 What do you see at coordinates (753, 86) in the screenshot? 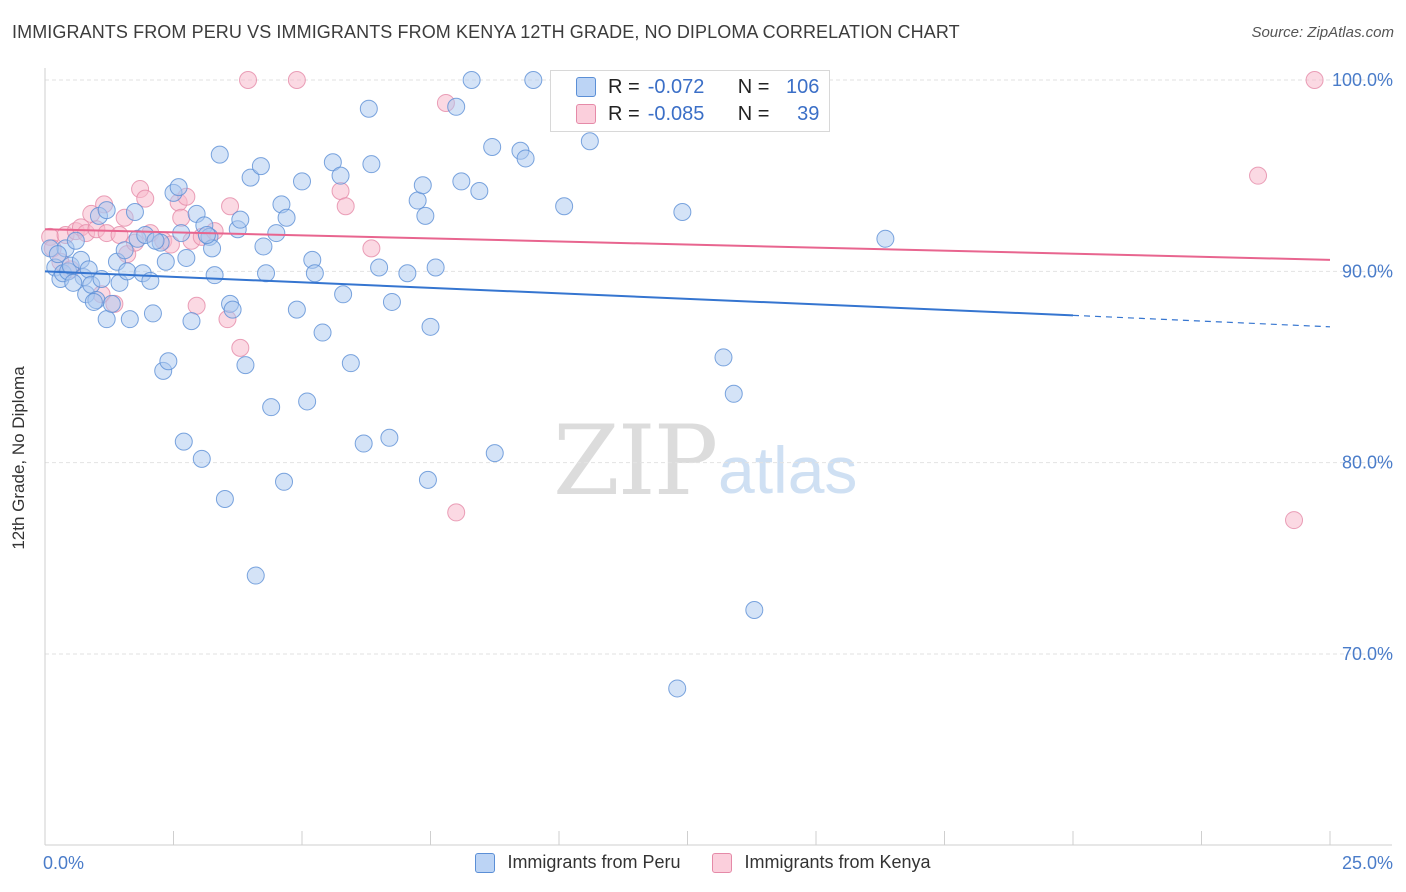
I see `peru-n-label: N =` at bounding box center [753, 86].